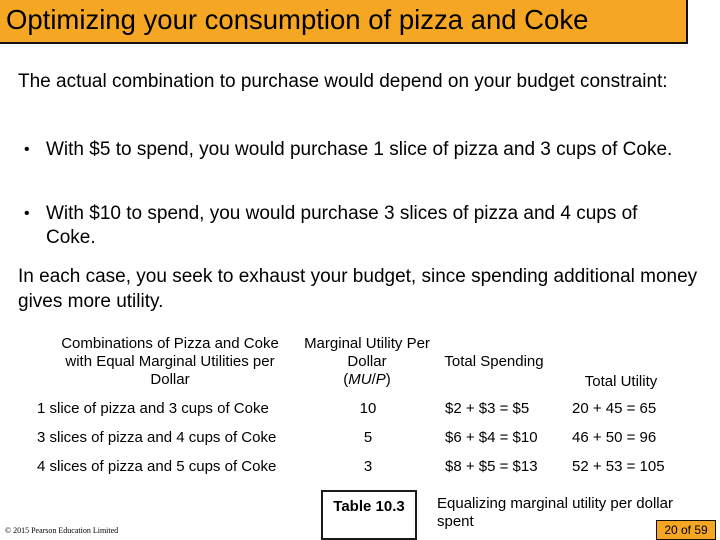  I want to click on paren-close: ), so click(388, 379).